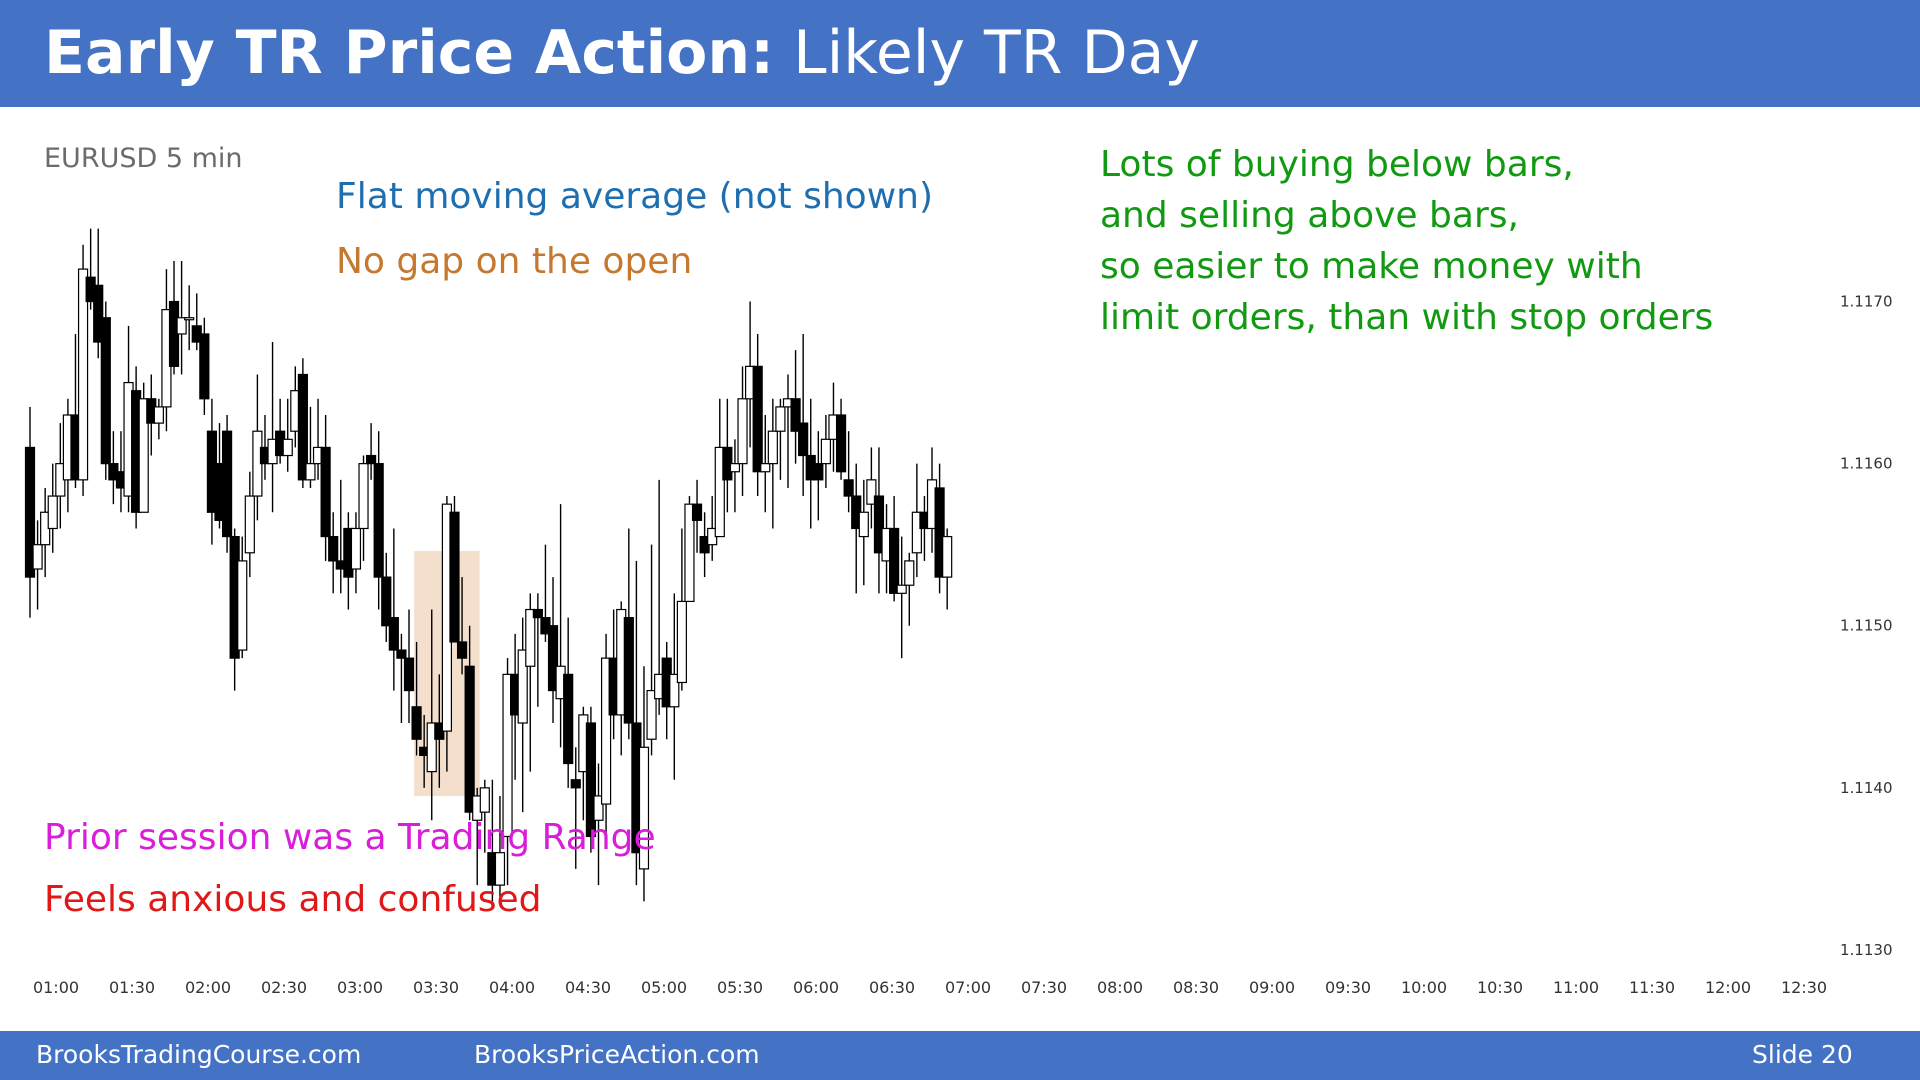 The height and width of the screenshot is (1080, 1920). I want to click on note-limit-line-3: so easier to make money with, so click(1371, 266).